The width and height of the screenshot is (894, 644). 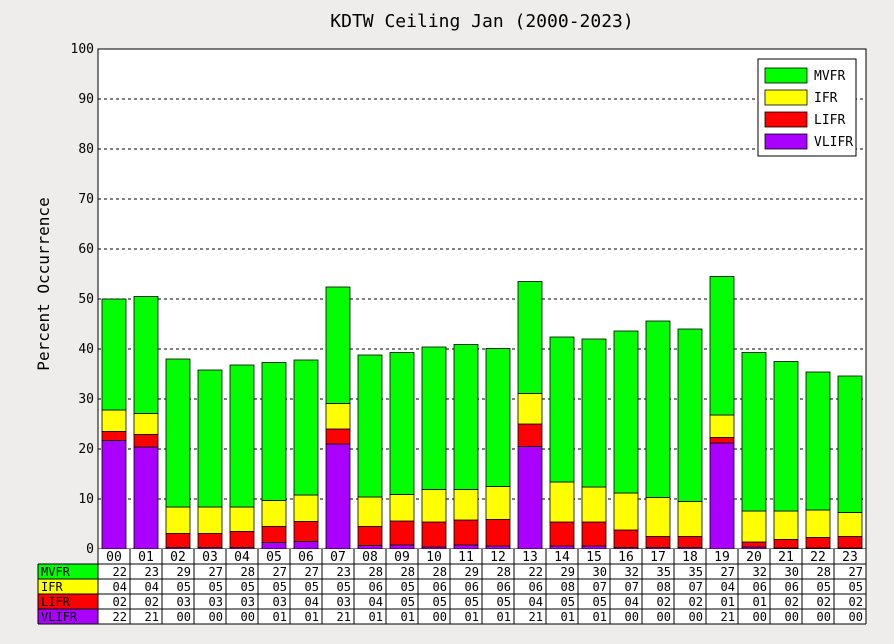 I want to click on y-tick-label: 50, so click(x=86, y=299).